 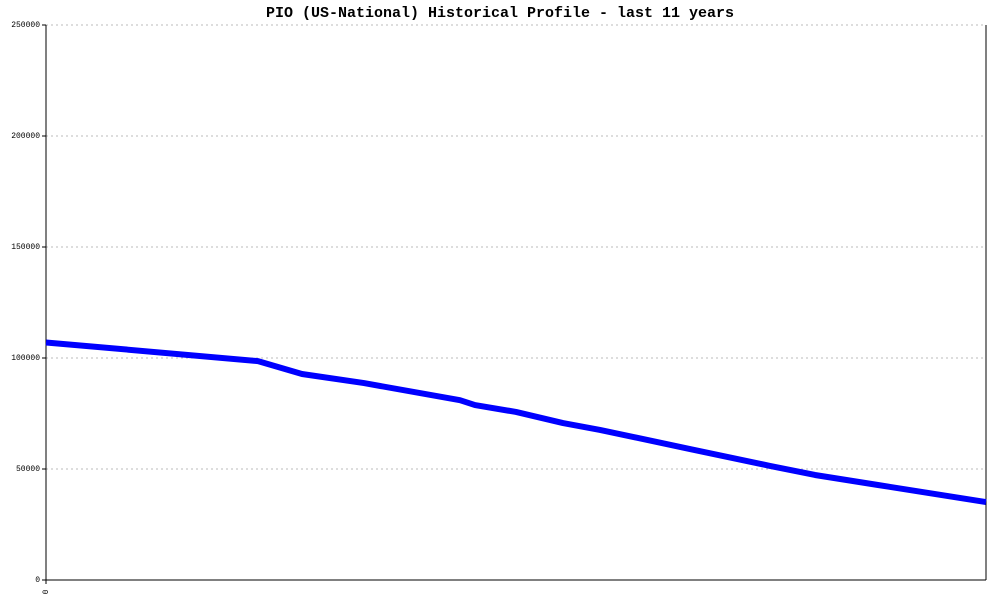 I want to click on y-tick-label: 200000, so click(x=25, y=136).